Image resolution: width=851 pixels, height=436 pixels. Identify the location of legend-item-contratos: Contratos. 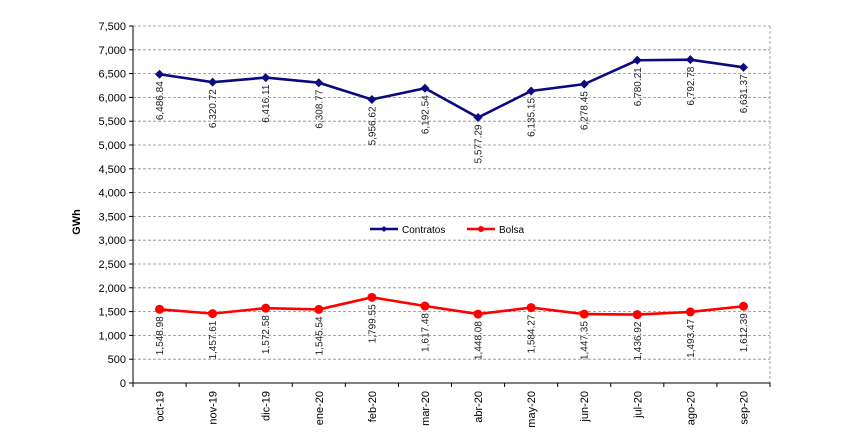
(407, 230).